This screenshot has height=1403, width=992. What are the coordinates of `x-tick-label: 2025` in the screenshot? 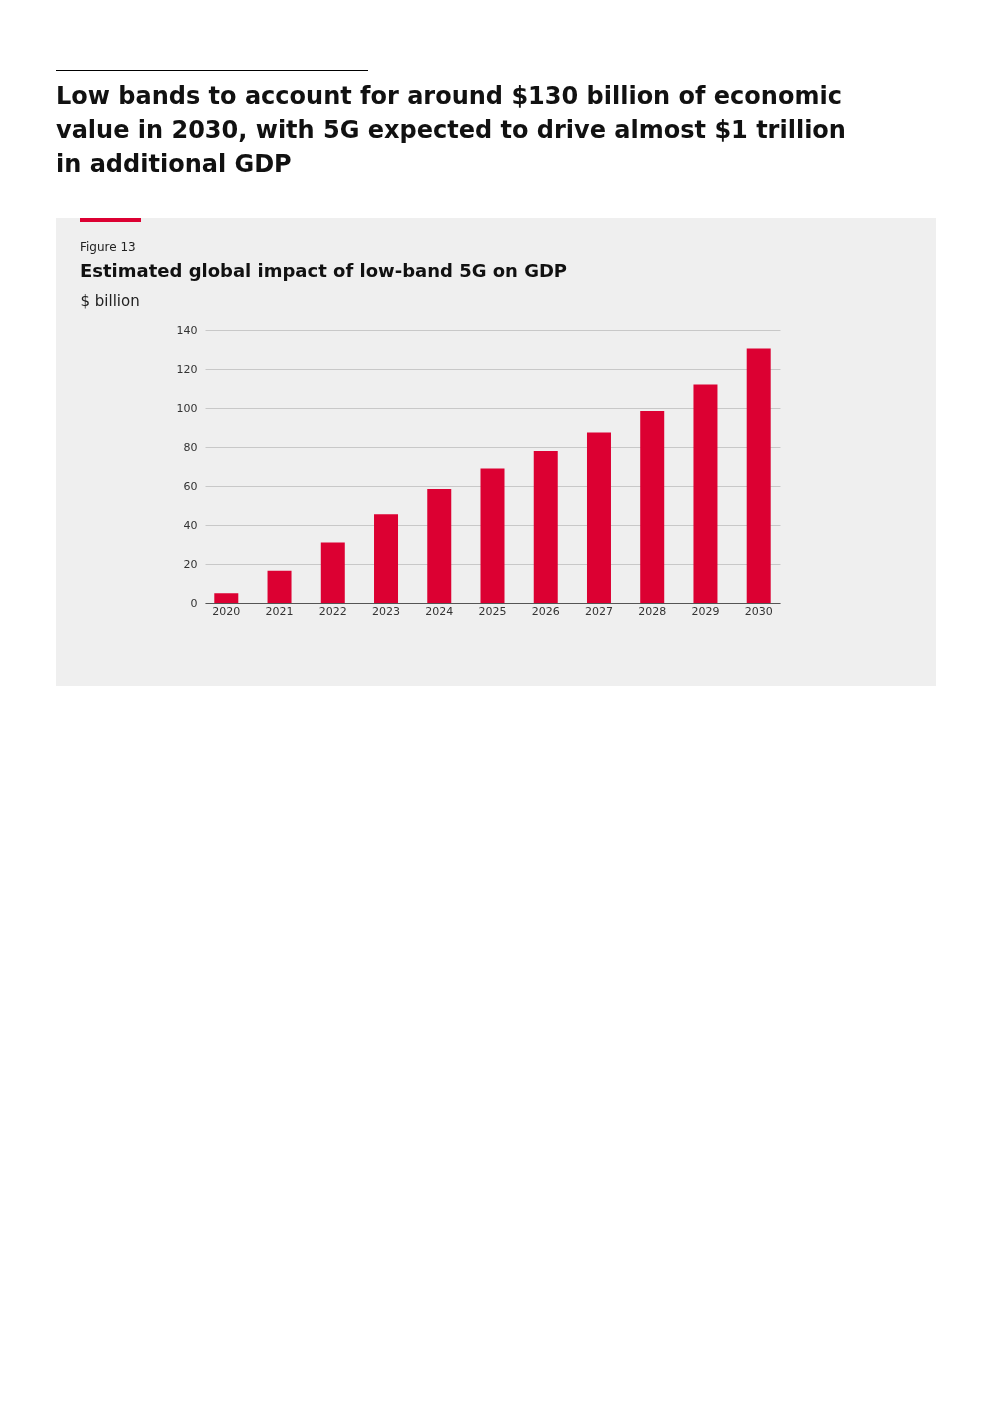 It's located at (492, 611).